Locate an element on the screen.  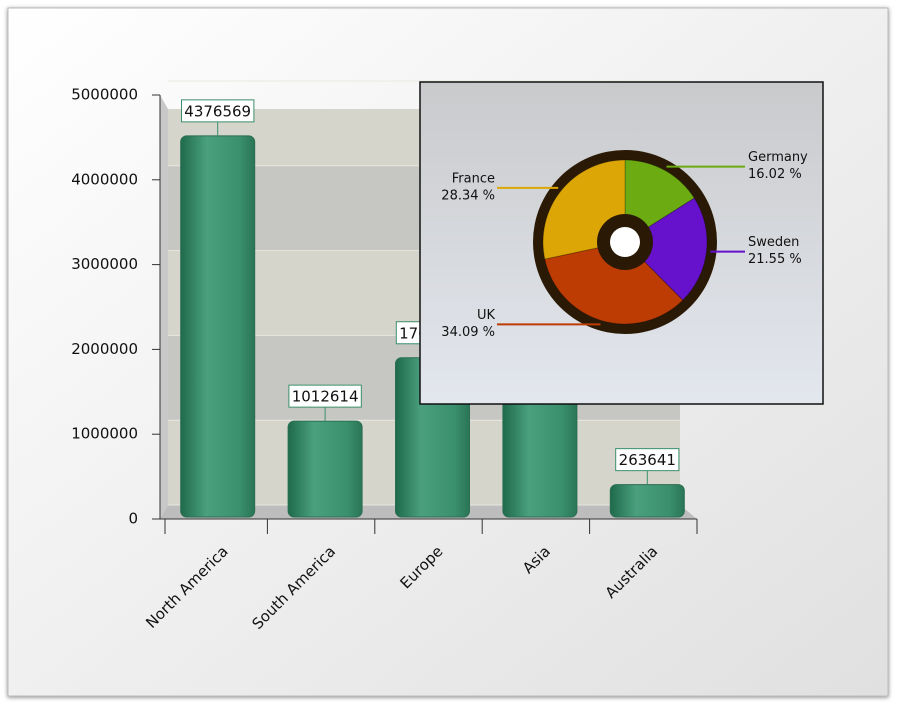
pie-label: France is located at coordinates (473, 178).